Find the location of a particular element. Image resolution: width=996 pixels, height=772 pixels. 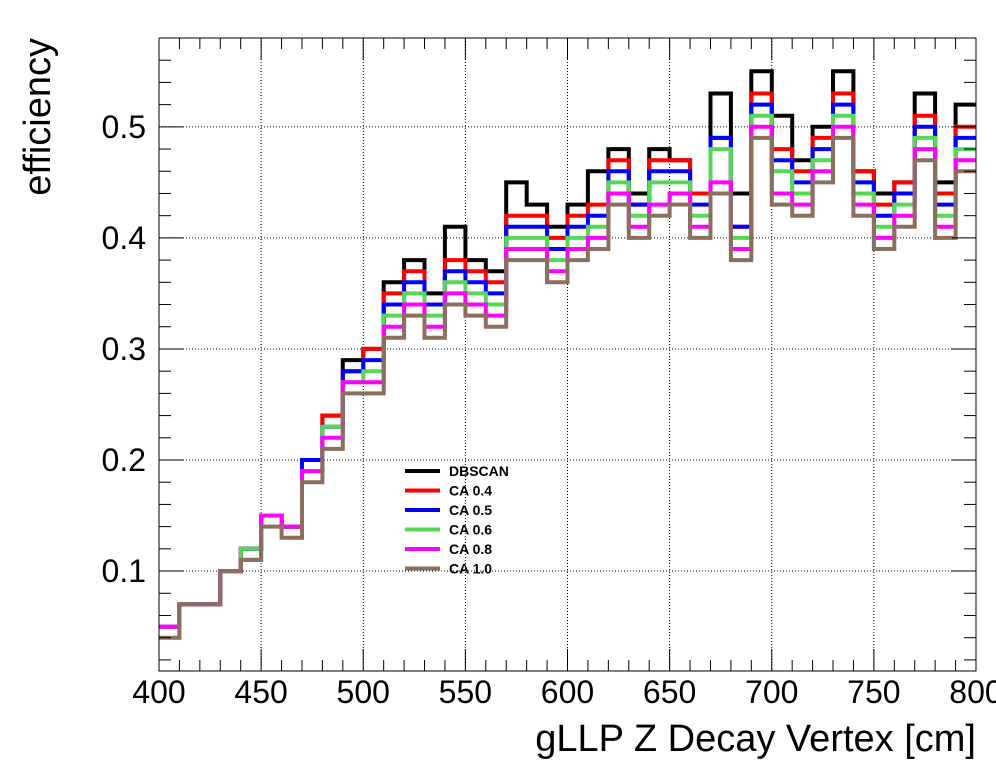

legend: DBSCAN CA 0.4 CA 0.5 CA 0.6 CA 0.8 CA 1.0 is located at coordinates (457, 520).